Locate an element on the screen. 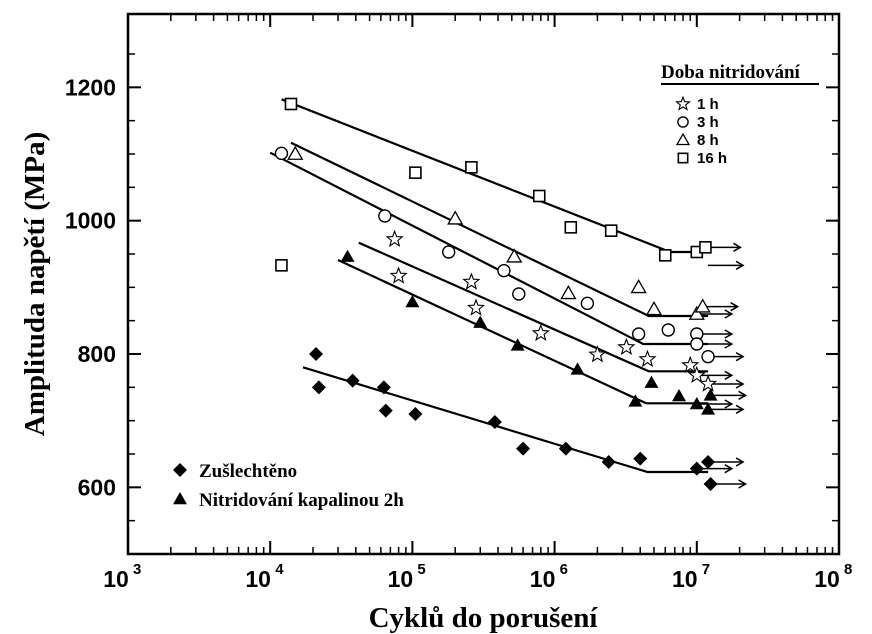 This screenshot has width=872, height=634. x-tick-exponent: 5 is located at coordinates (421, 569).